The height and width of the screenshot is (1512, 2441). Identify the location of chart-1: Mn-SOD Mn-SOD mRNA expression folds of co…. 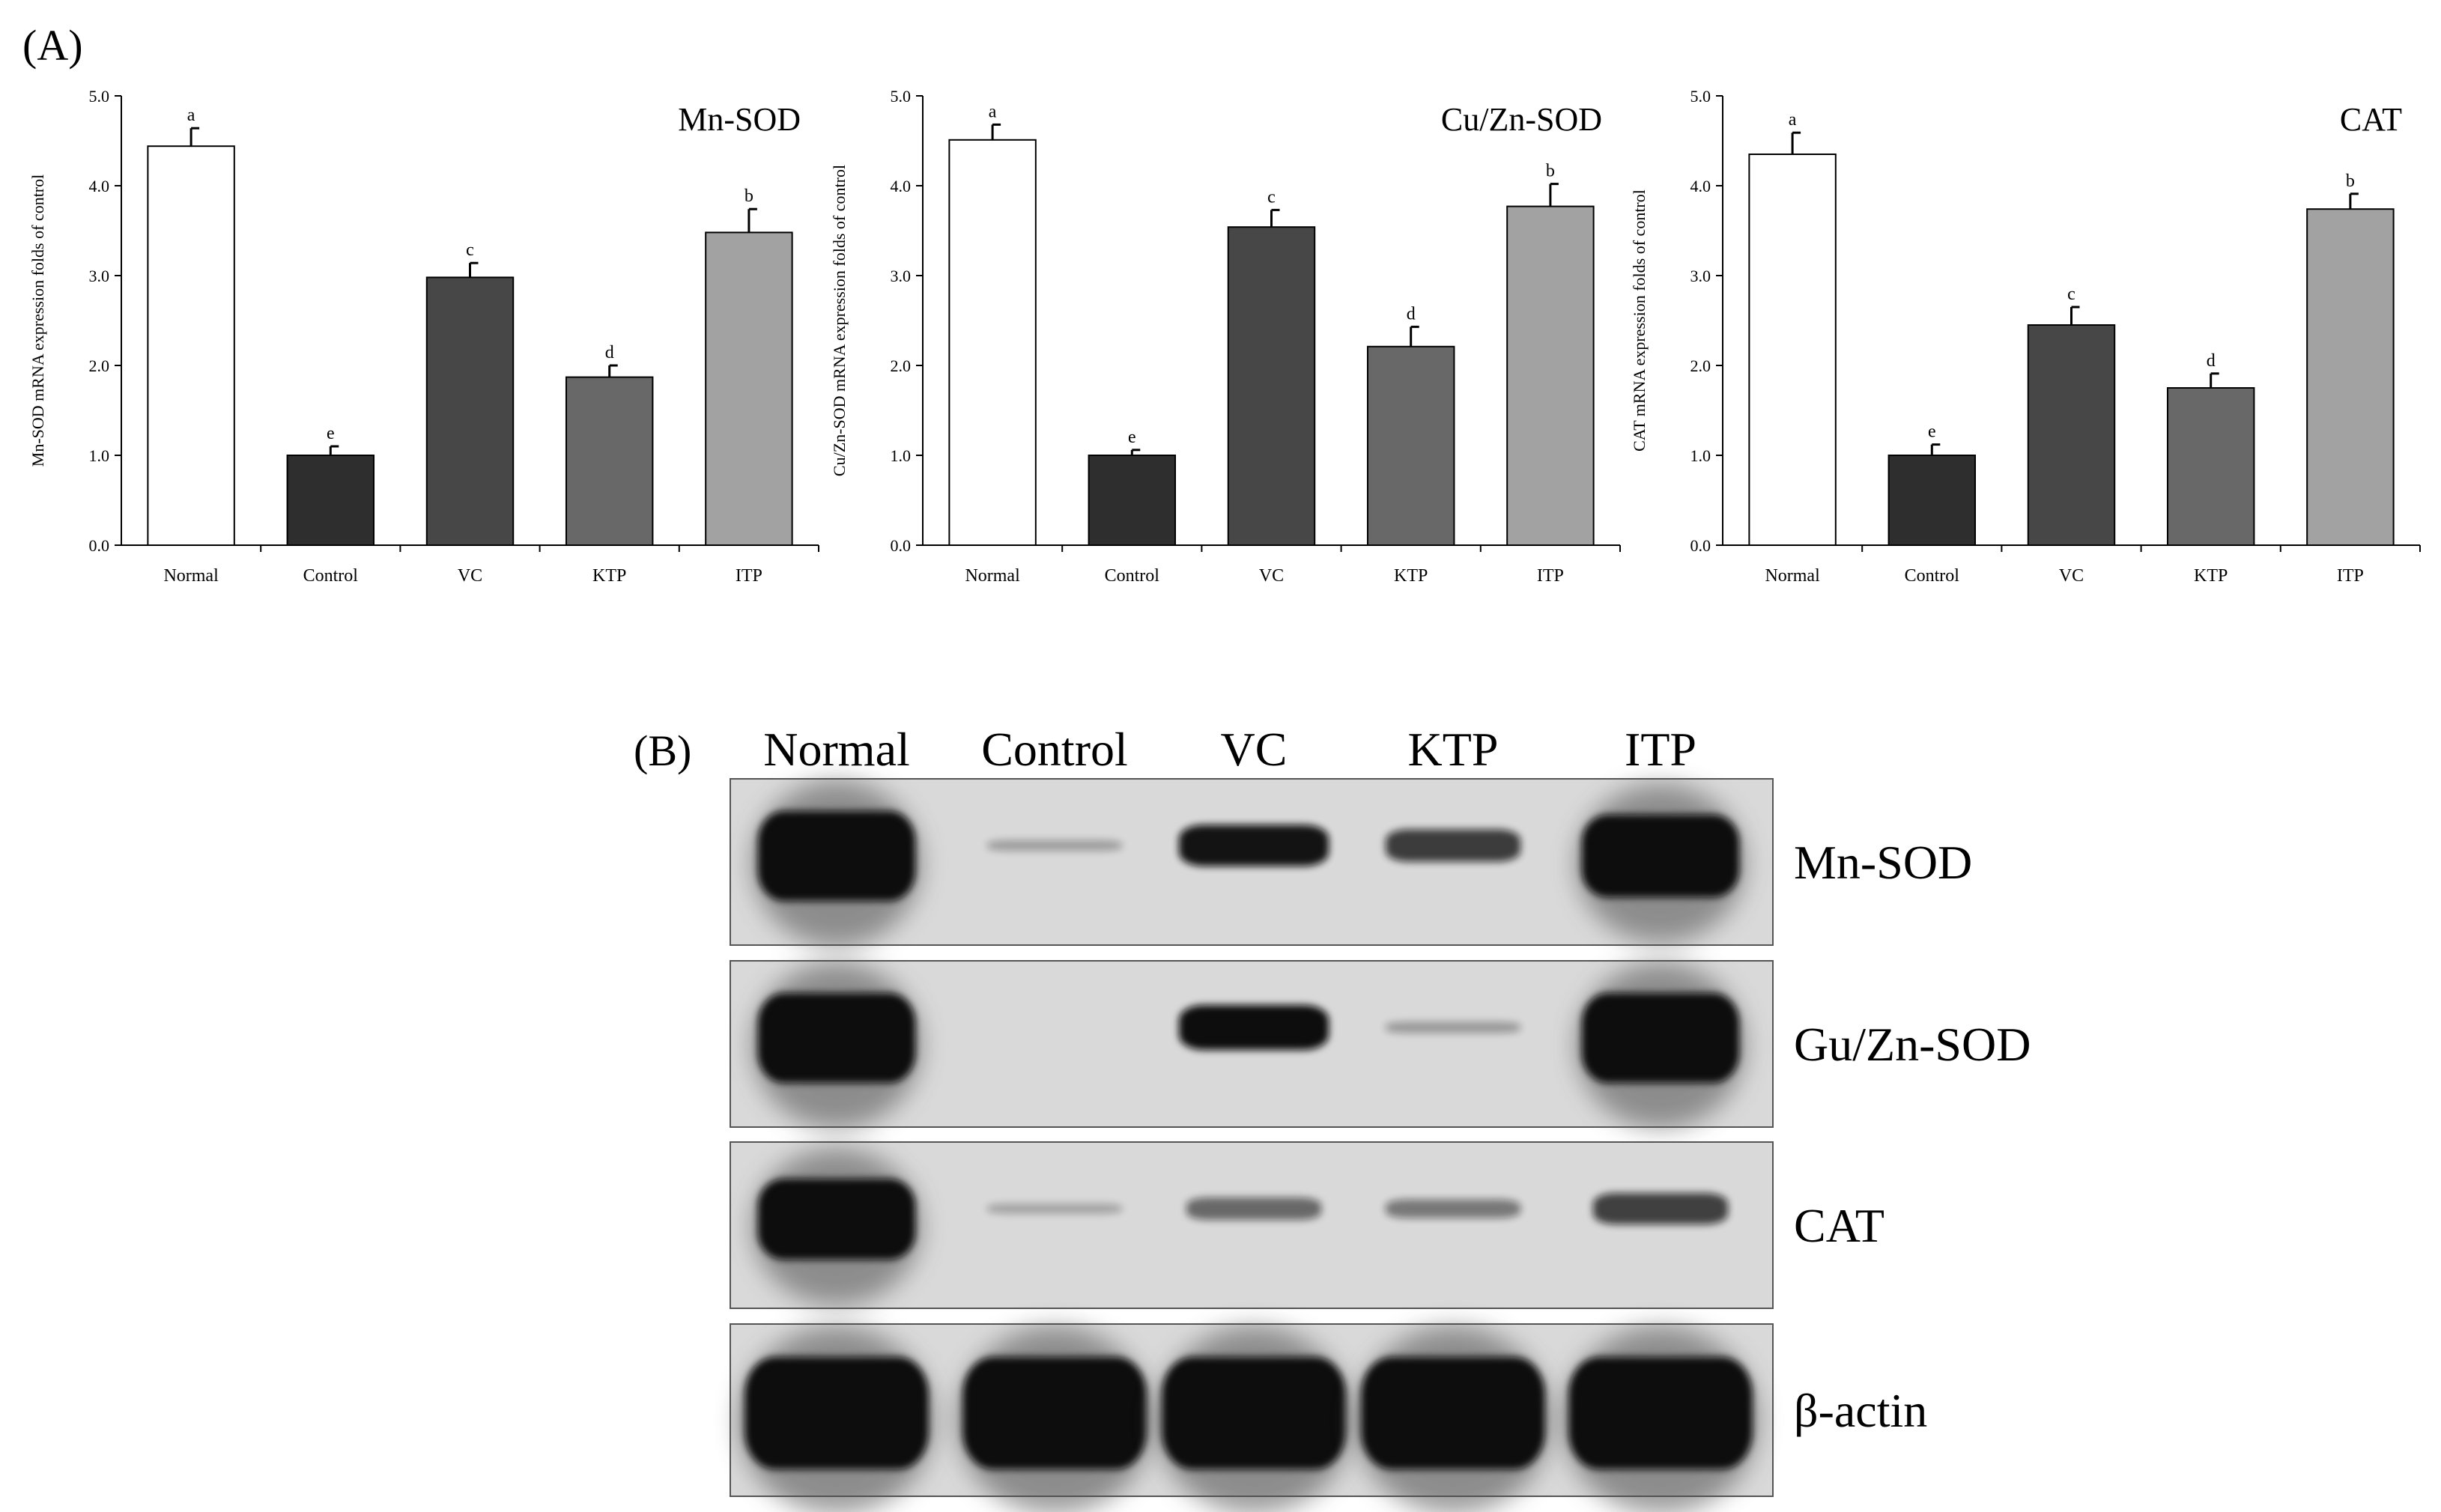
(424, 336).